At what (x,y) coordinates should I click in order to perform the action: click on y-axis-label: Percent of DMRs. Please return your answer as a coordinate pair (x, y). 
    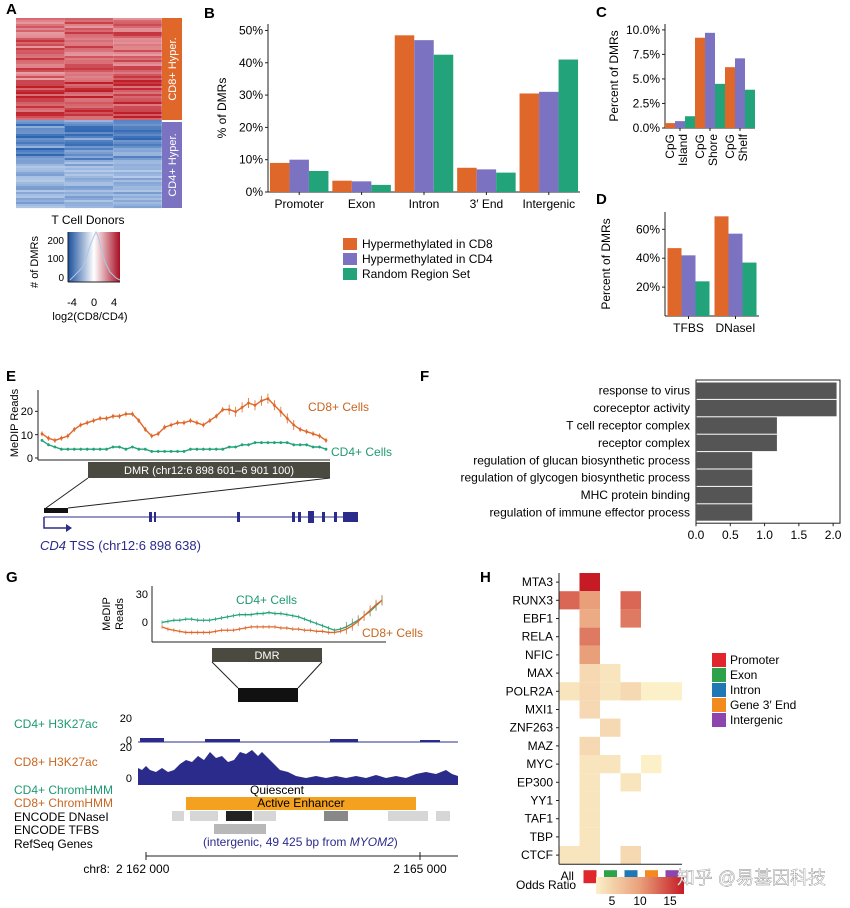
    Looking at the image, I should click on (614, 75).